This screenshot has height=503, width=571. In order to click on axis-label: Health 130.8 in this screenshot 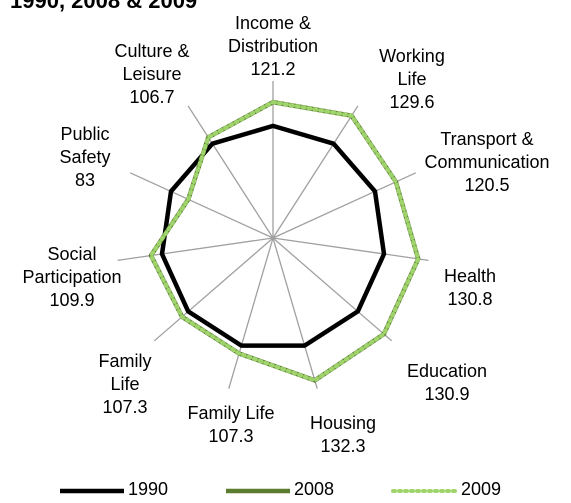, I will do `click(470, 288)`.